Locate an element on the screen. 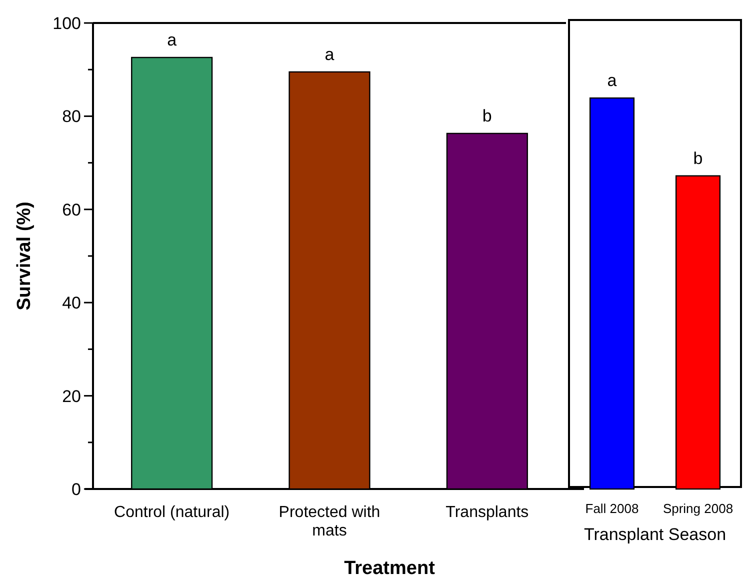 This screenshot has width=746, height=582. y-tick-label: 80 is located at coordinates (71, 116).